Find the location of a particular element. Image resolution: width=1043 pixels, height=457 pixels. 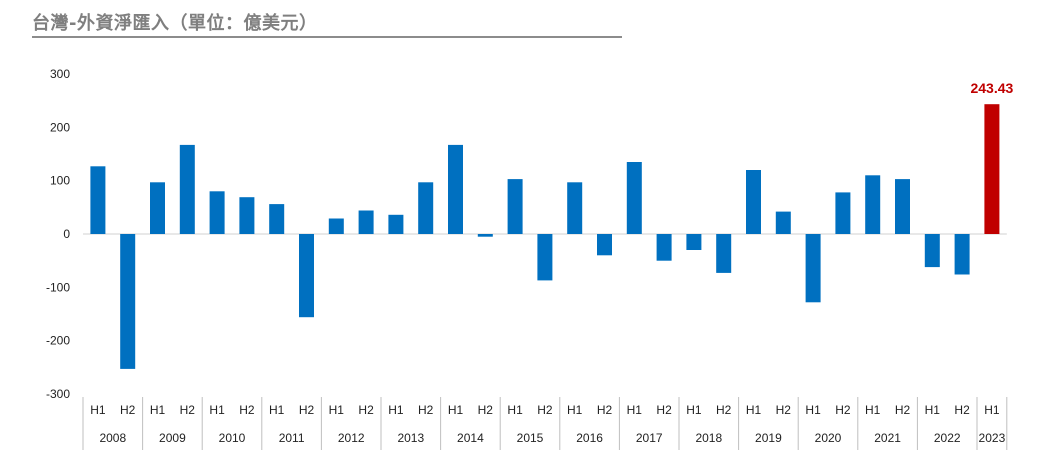

x-year-label-2020: 2020 is located at coordinates (828, 438).